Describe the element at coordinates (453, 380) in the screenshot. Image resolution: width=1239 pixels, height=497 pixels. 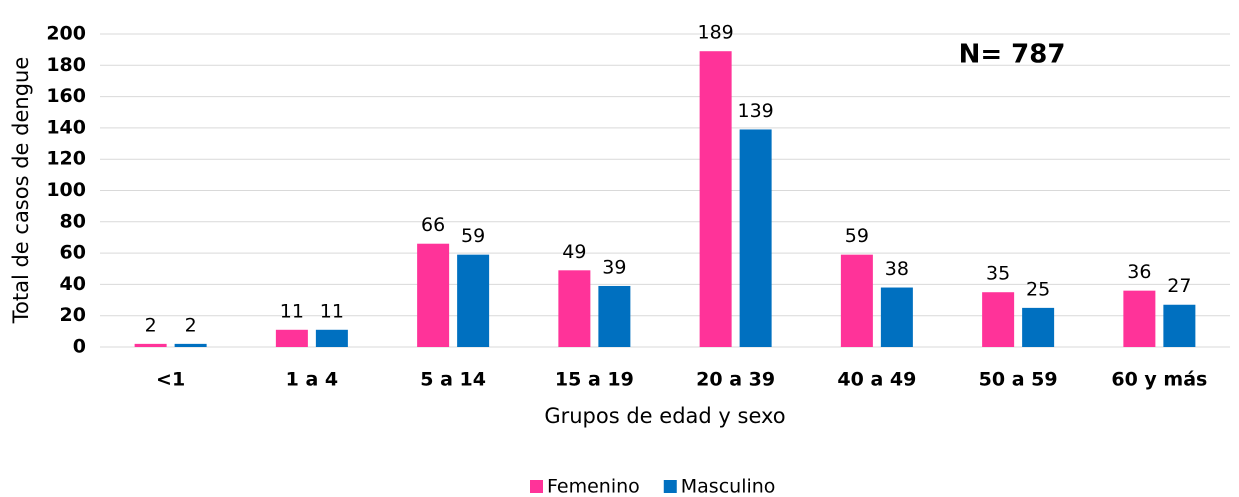
I see `x-tick-label: 5 a 14` at that location.